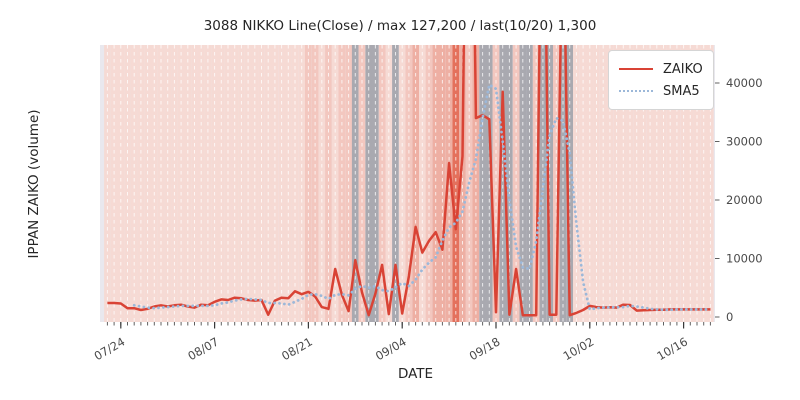 The height and width of the screenshot is (400, 800). Describe the element at coordinates (579, 348) in the screenshot. I see `x-tick-label: 10/02` at that location.